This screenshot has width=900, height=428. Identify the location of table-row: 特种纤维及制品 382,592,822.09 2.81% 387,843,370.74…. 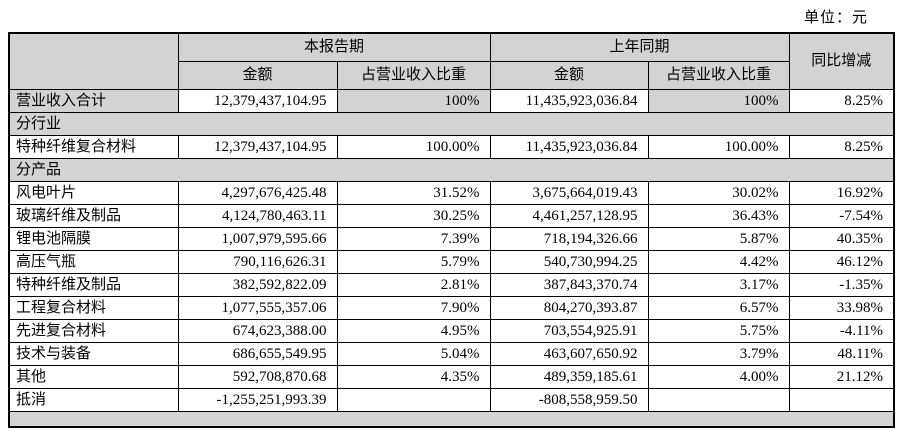
(451, 285).